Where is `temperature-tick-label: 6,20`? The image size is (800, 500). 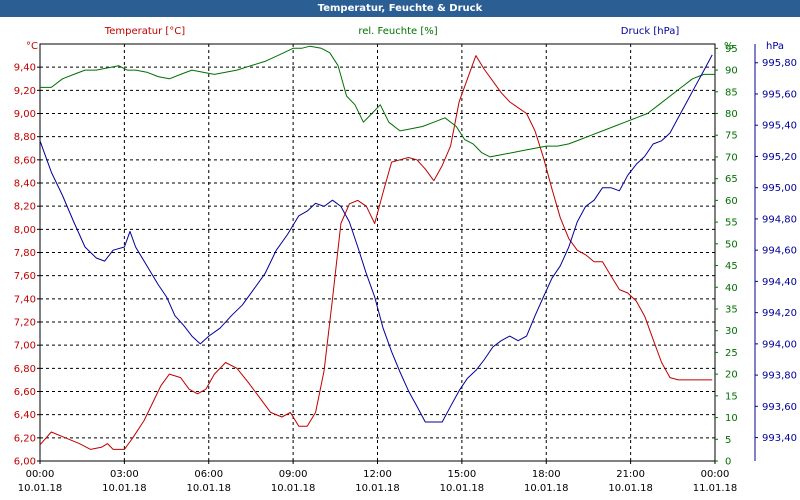
temperature-tick-label: 6,20 is located at coordinates (25, 438).